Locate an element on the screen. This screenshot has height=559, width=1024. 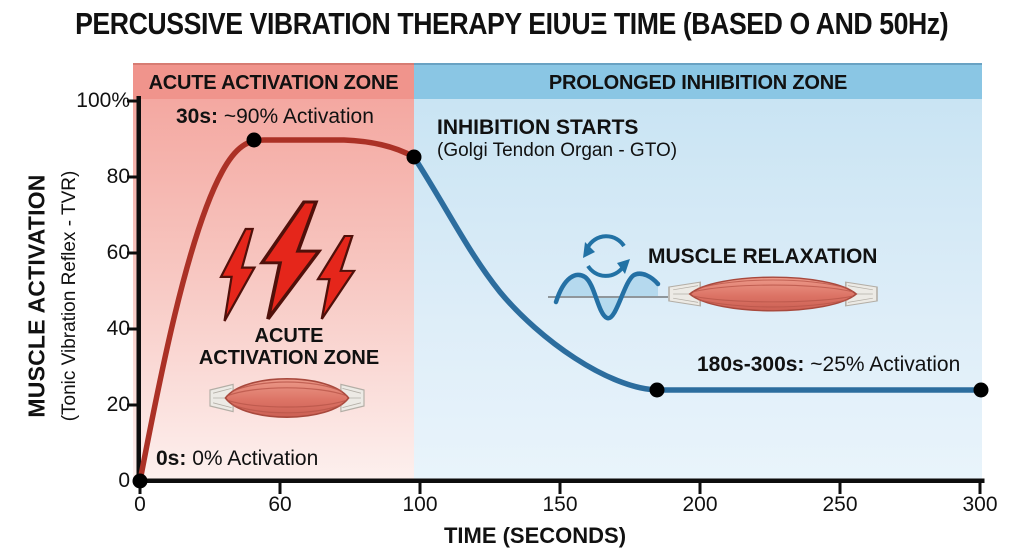
y-axis-line is located at coordinates (134, 290).